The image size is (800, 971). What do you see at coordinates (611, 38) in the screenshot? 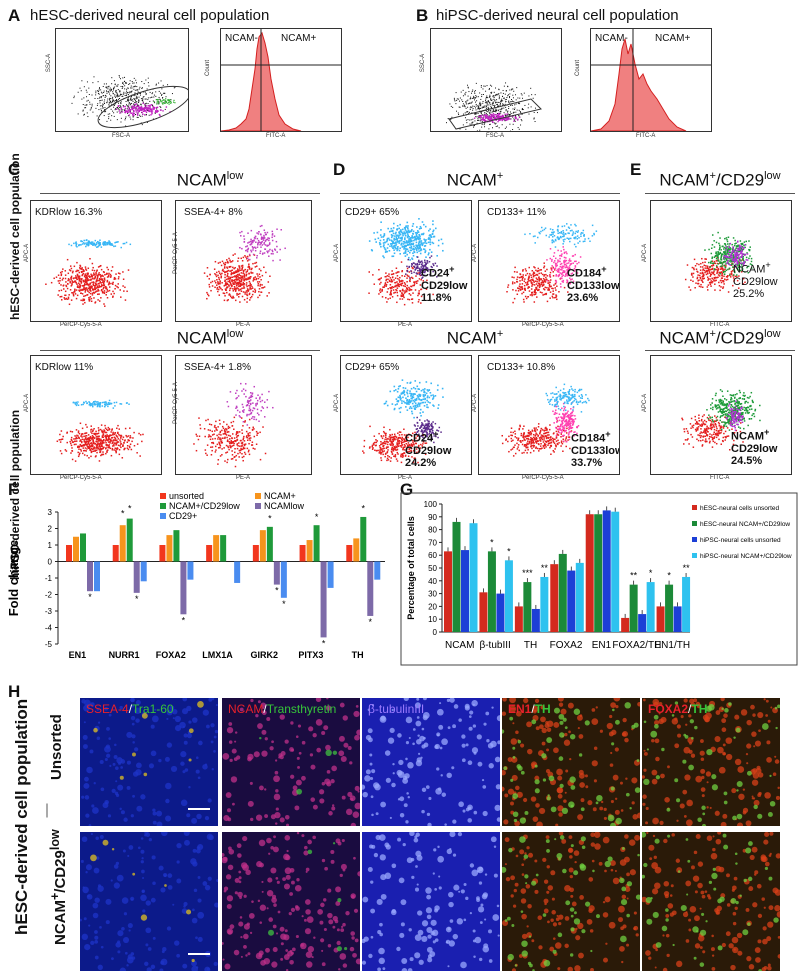
I see `gate-neg-b: NCAM-` at bounding box center [611, 38].